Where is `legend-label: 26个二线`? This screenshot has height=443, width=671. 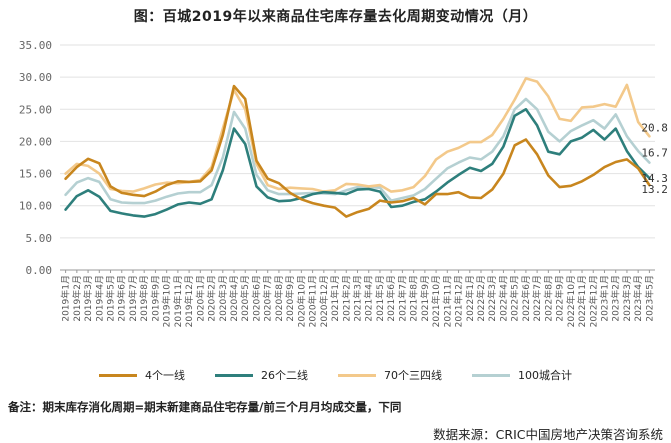 legend-label: 26个二线 is located at coordinates (284, 375).